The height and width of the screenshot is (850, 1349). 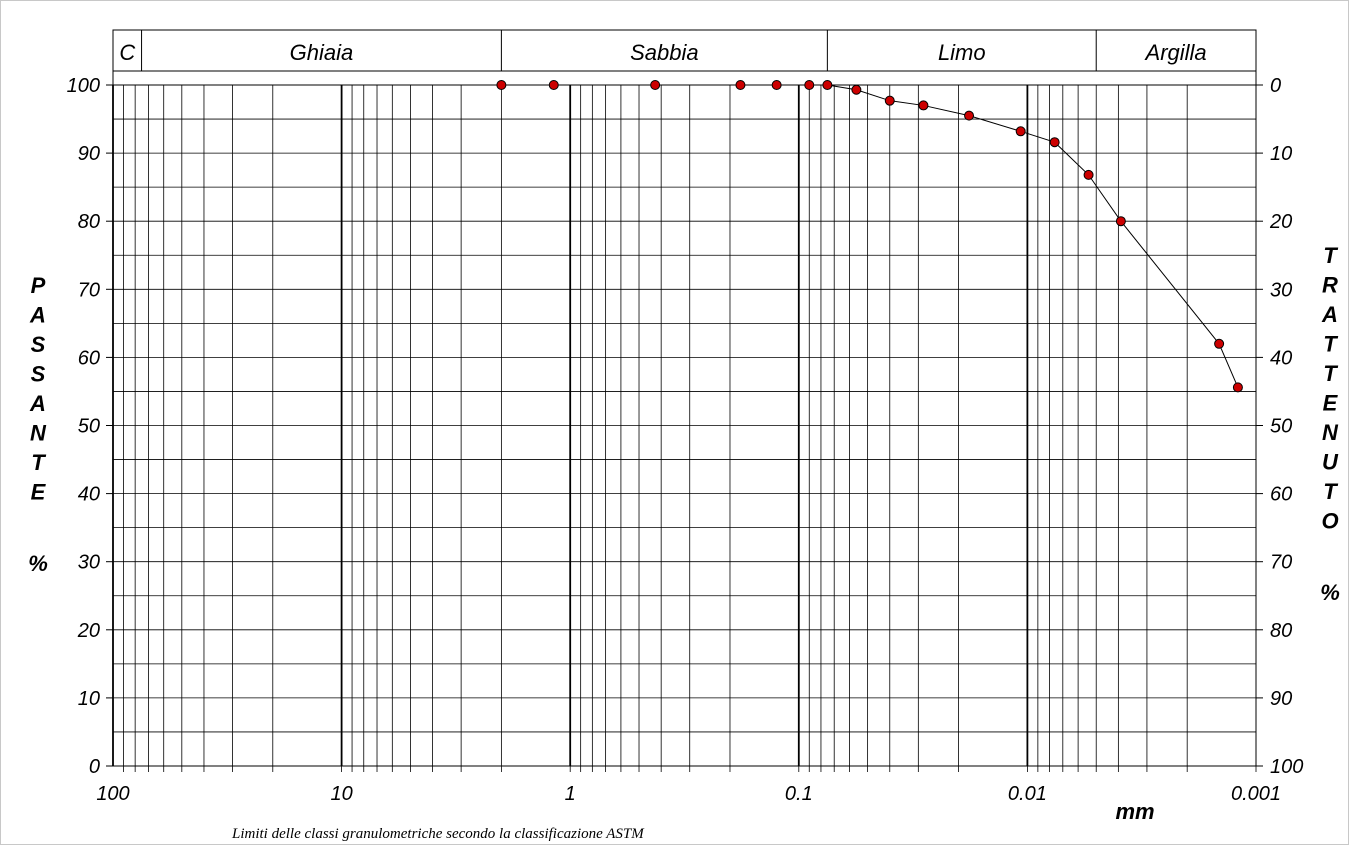 I want to click on y-right-tick-label: 100, so click(x=1286, y=767).